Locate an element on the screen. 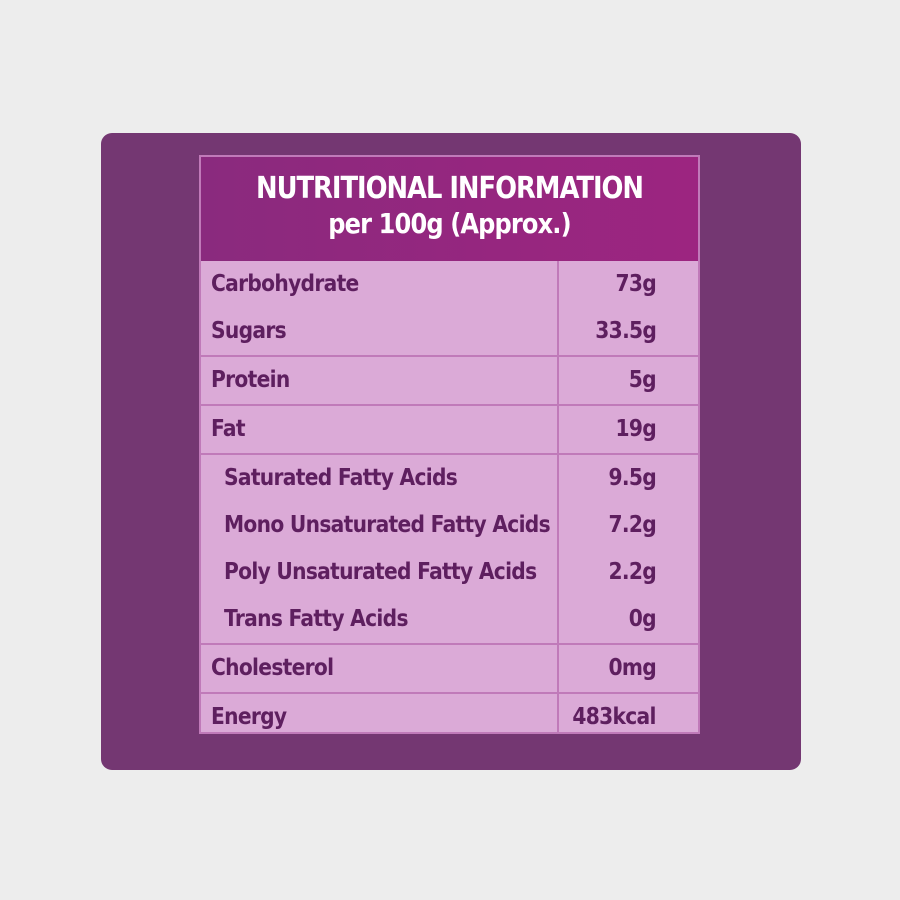 This screenshot has height=900, width=900. table-row: Poly Unsaturated Fatty Acids 2.2g is located at coordinates (449, 572).